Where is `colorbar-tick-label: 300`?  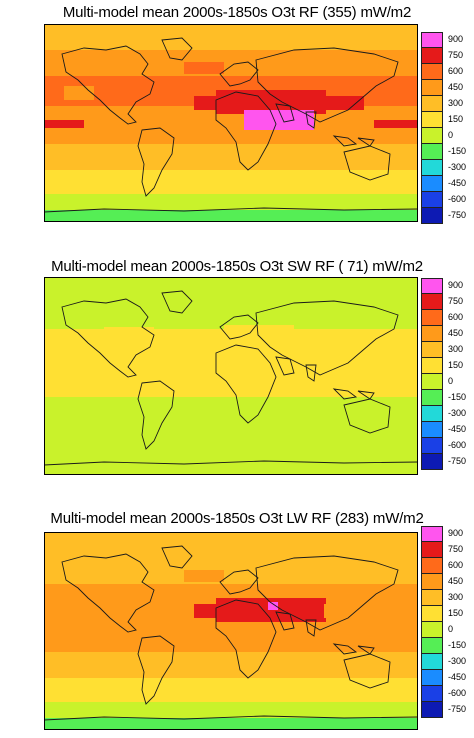
colorbar-tick-label: 300 is located at coordinates (456, 597).